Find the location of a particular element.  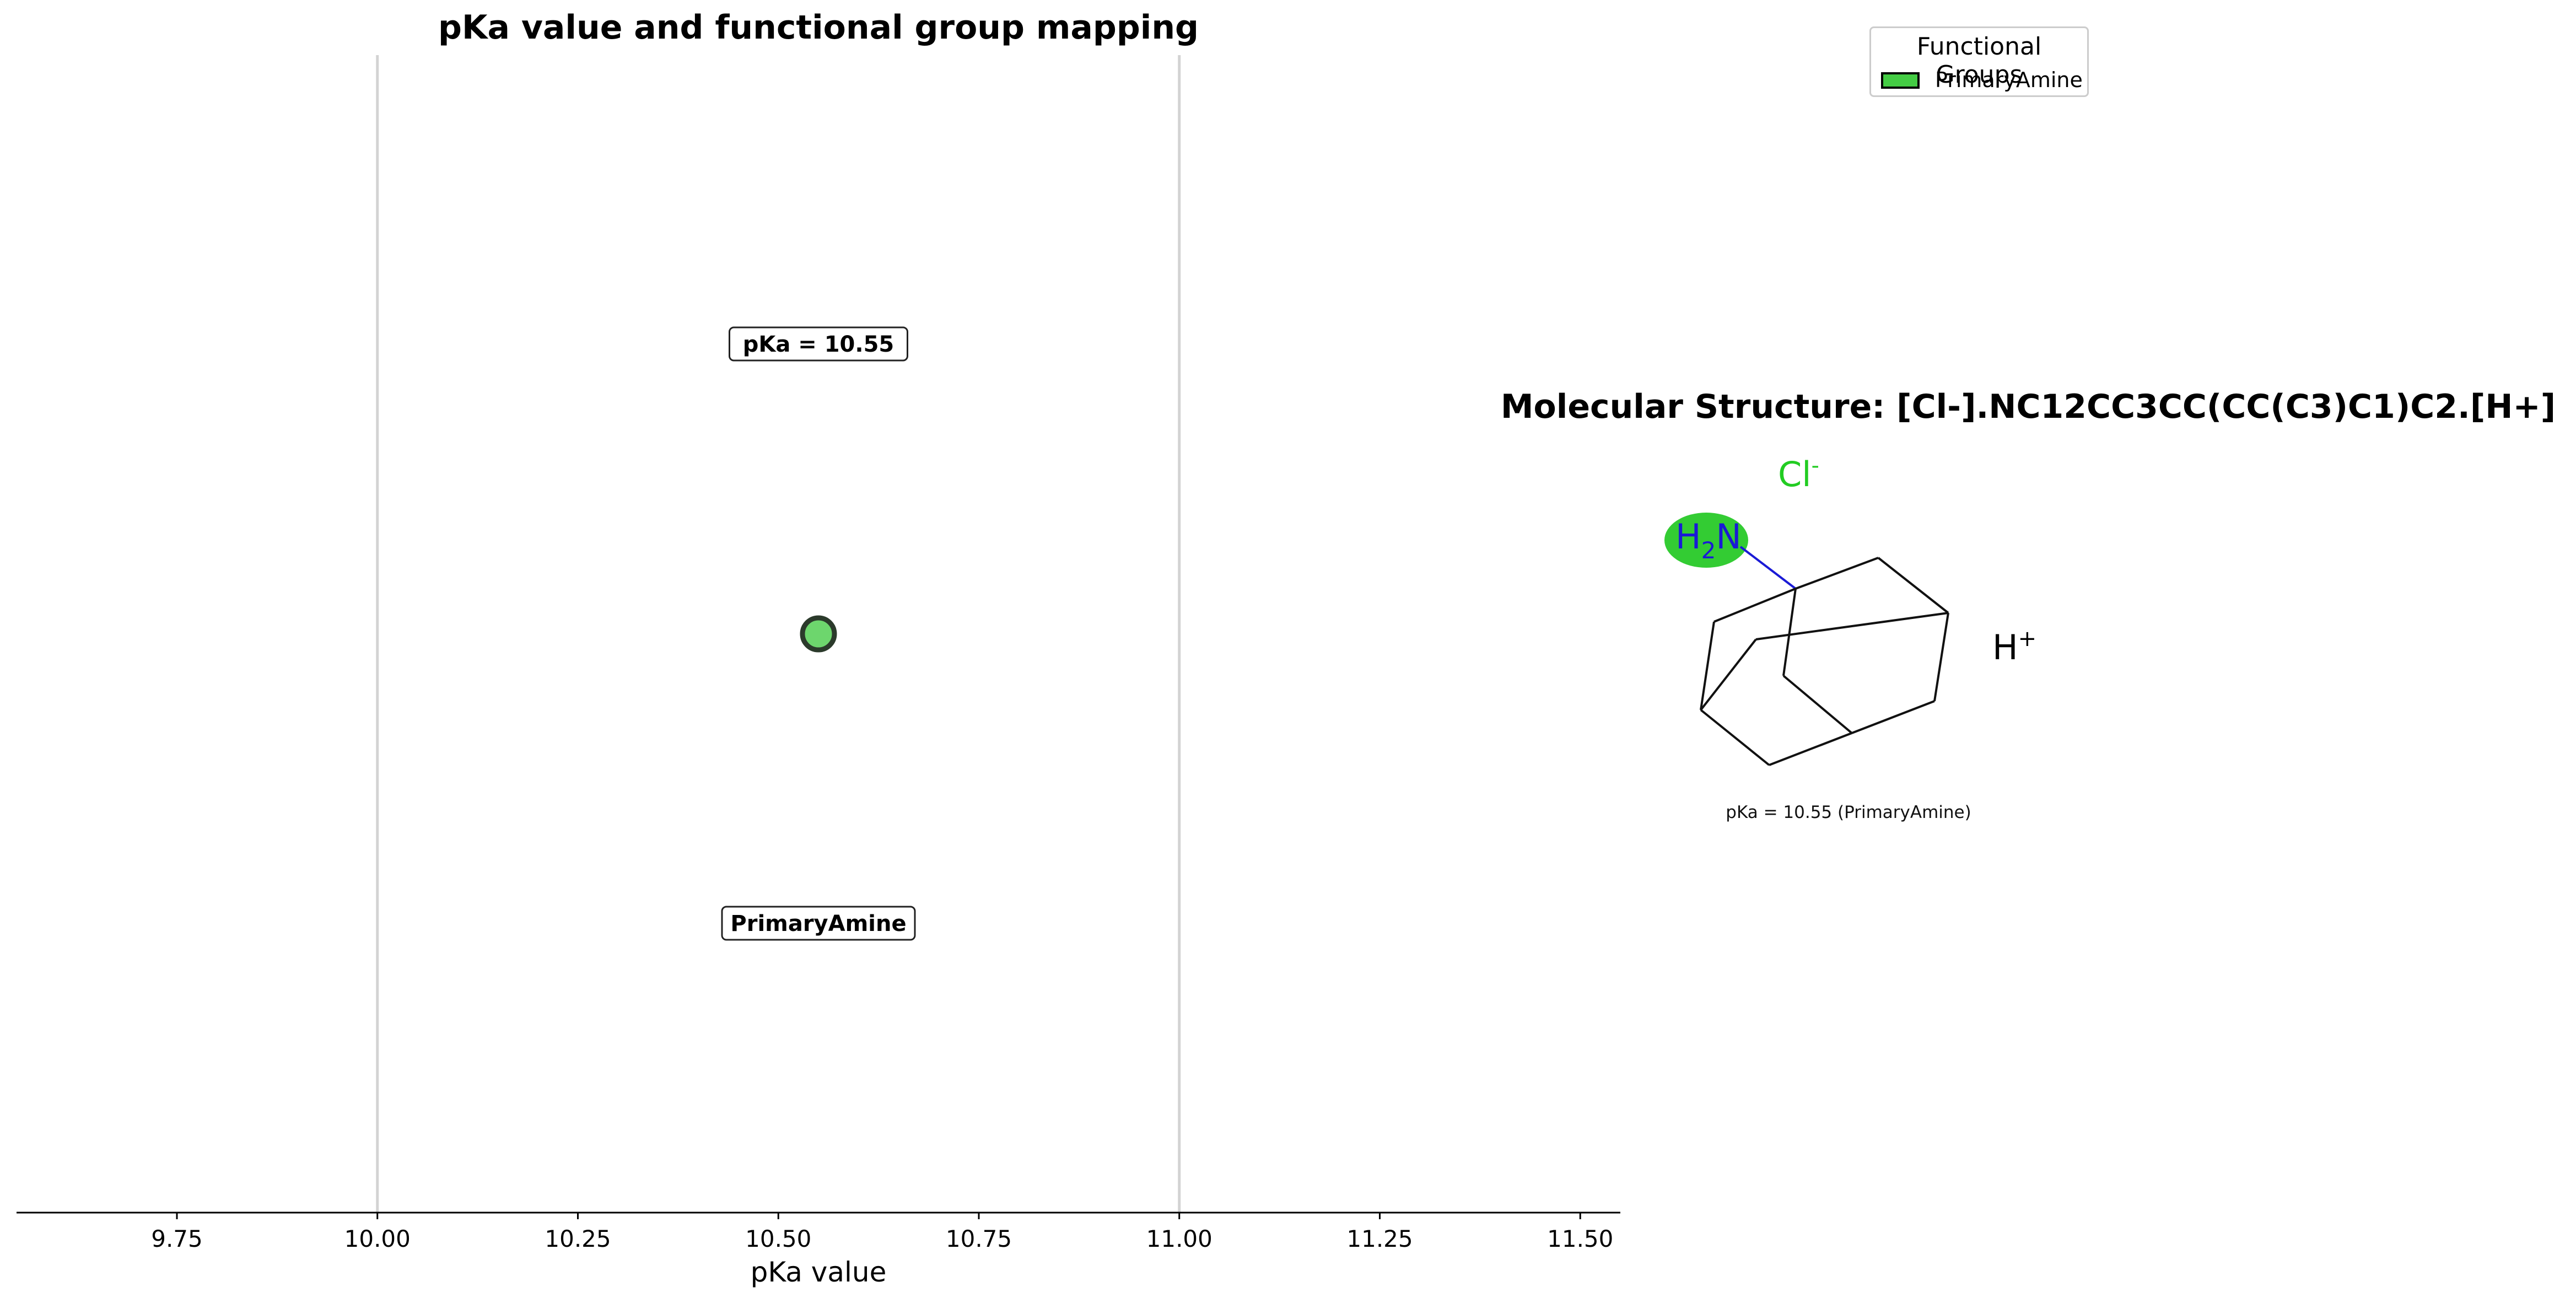

x-tick-label: 11.00 is located at coordinates (1179, 1238).